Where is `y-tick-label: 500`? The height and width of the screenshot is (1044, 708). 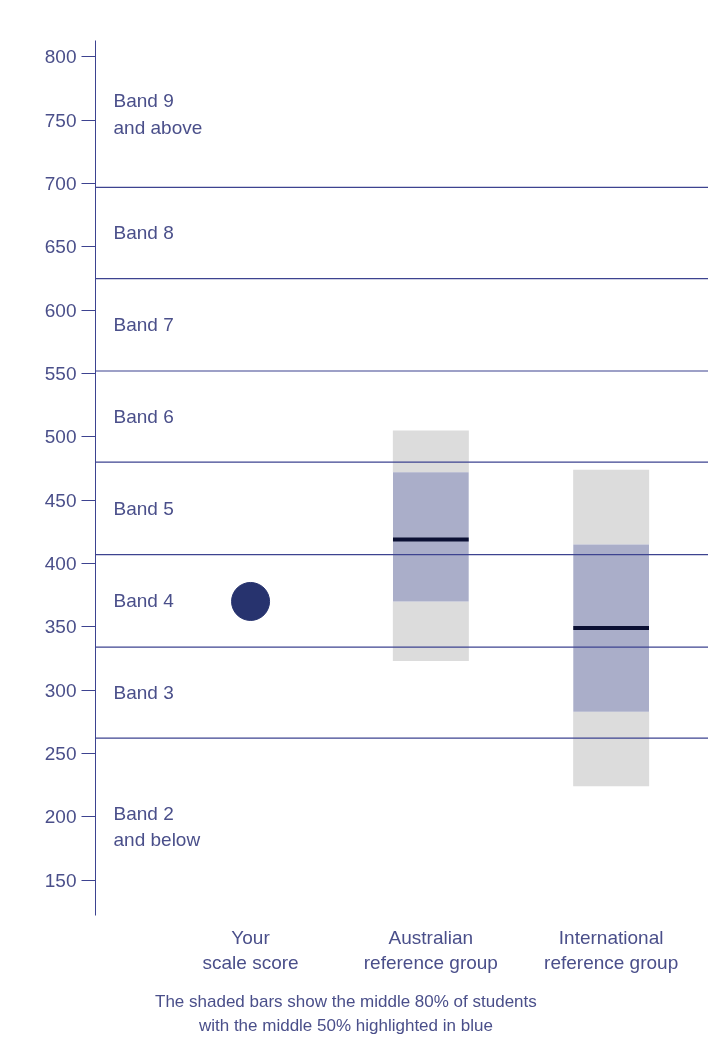
y-tick-label: 500 is located at coordinates (60, 437).